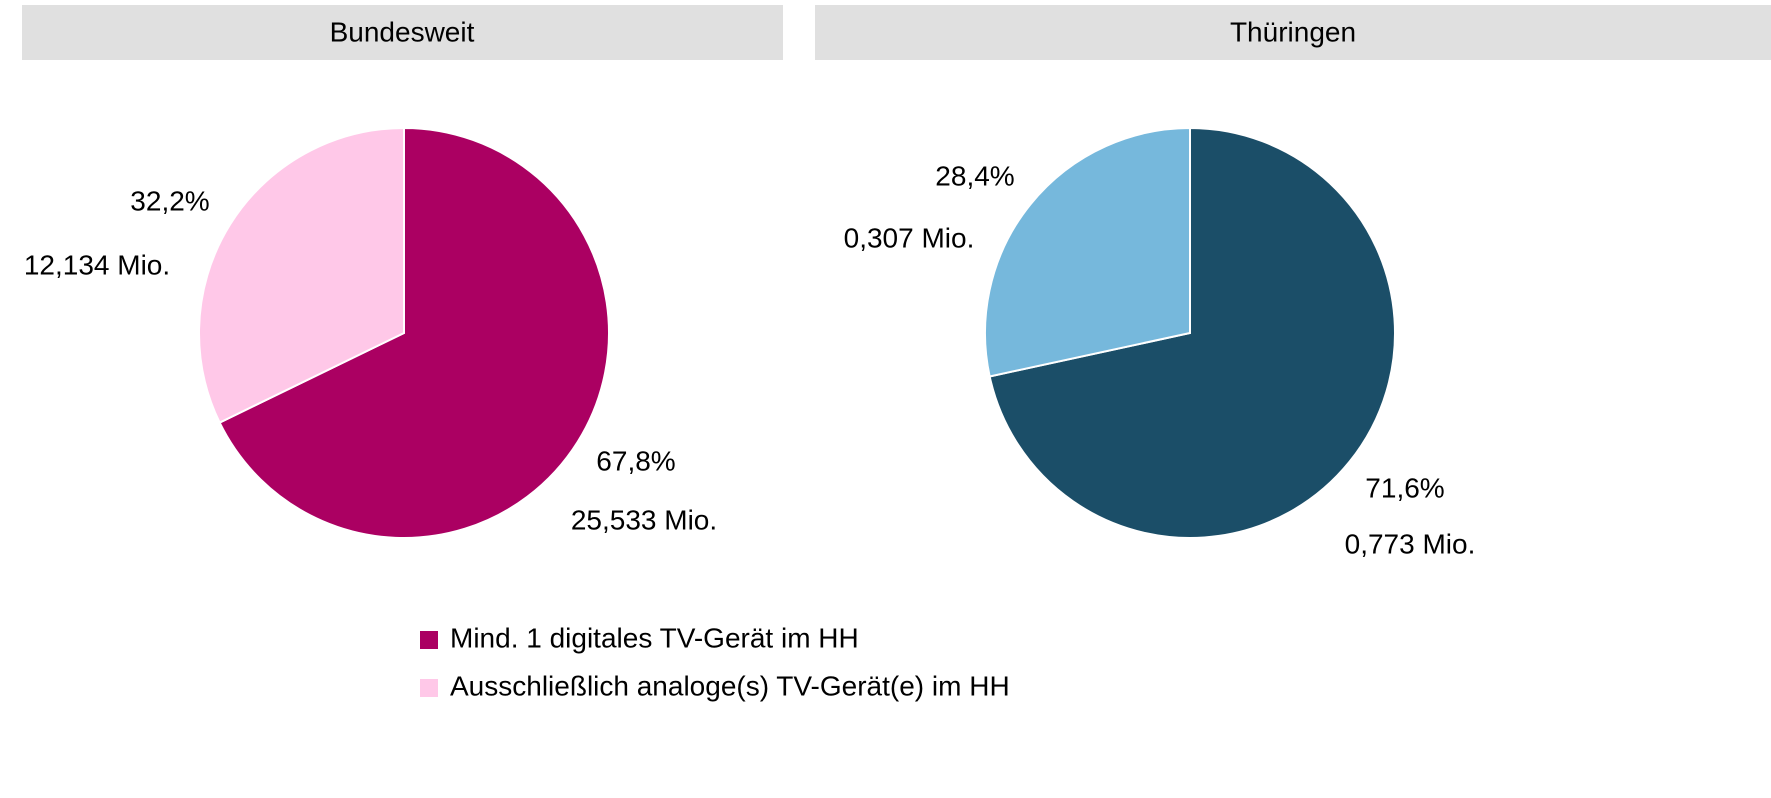 This screenshot has width=1771, height=798. What do you see at coordinates (974, 175) in the screenshot?
I see `value-label: 28,4%` at bounding box center [974, 175].